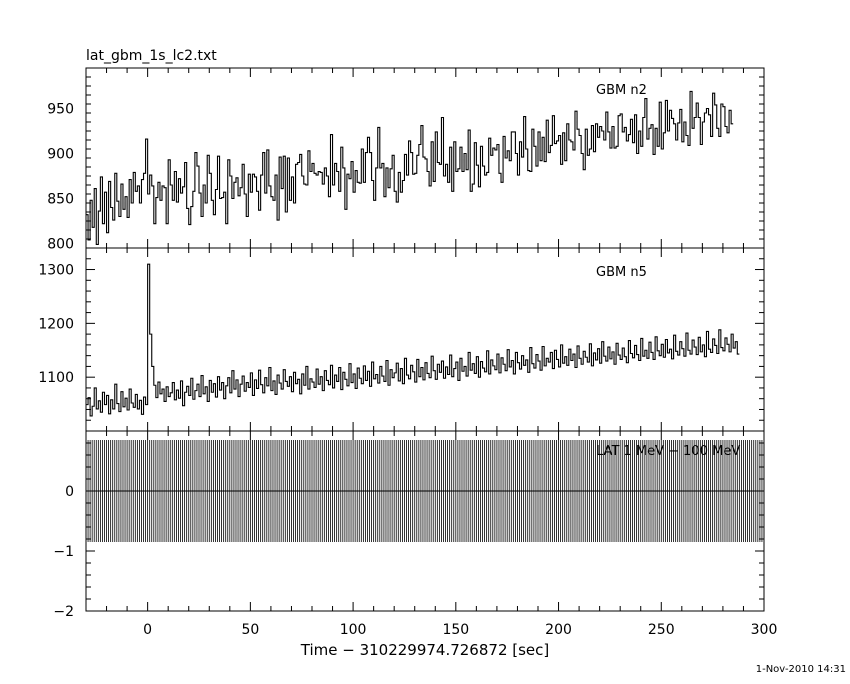  What do you see at coordinates (69, 492) in the screenshot?
I see `lat-ytick-label: 0` at bounding box center [69, 492].